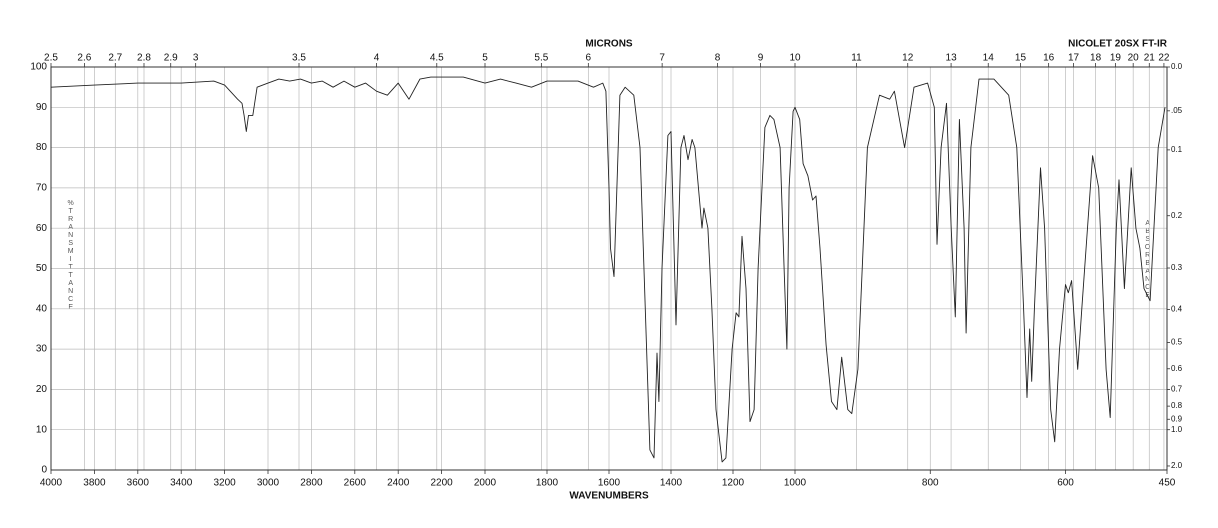  Describe the element at coordinates (42, 107) in the screenshot. I see `y-tick-label: 90` at that location.